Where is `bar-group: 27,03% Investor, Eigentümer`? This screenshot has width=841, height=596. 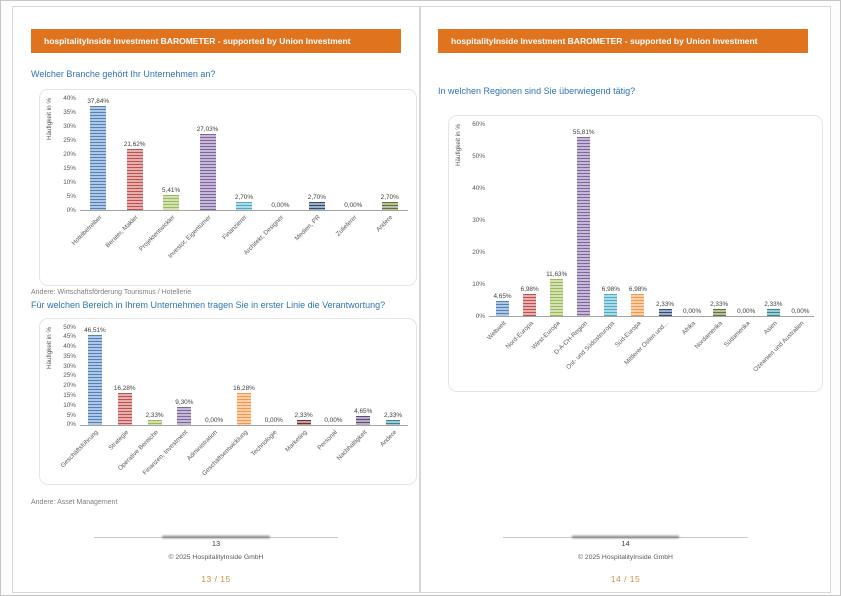
bar-group: 27,03% Investor, Eigentümer is located at coordinates (196, 178).